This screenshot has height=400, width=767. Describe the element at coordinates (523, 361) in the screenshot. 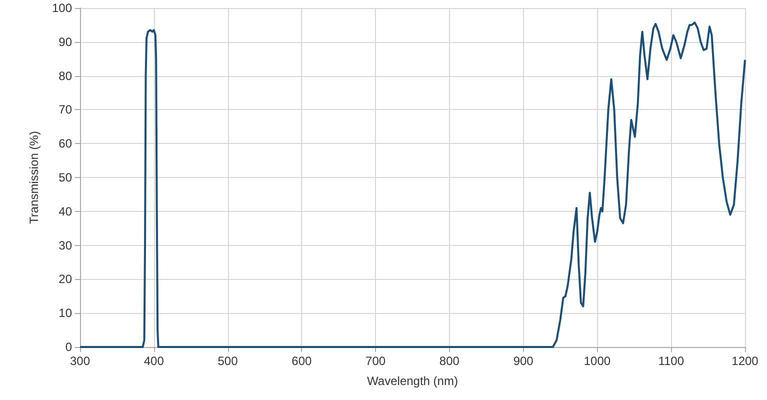

I see `x-tick-label: 900` at that location.